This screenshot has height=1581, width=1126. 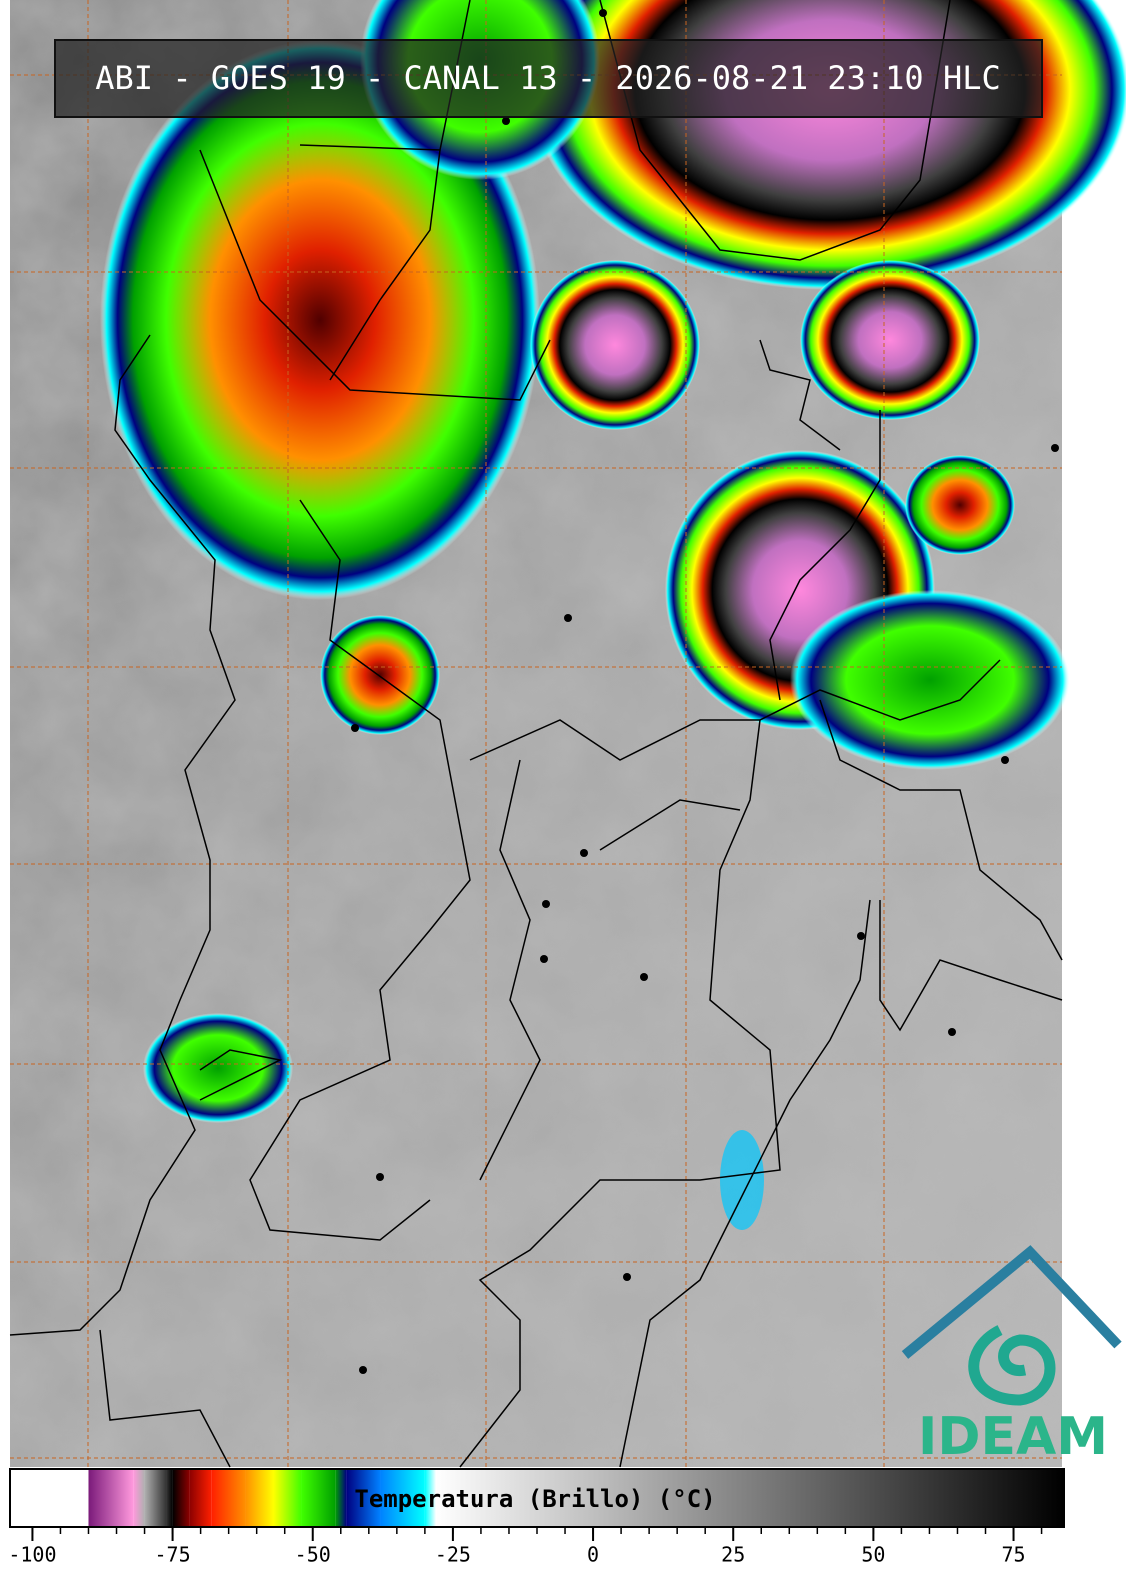 I want to click on colorbar, so click(x=537, y=1505).